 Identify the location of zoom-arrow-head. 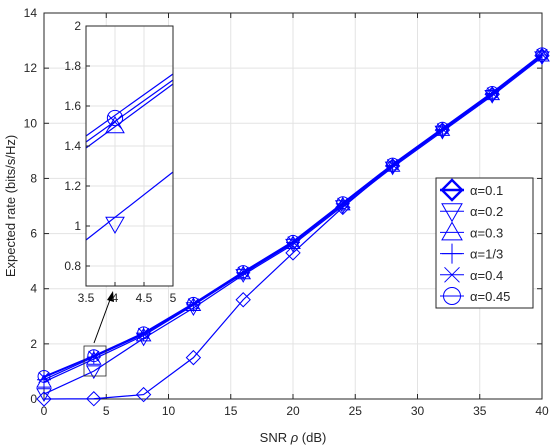
(110, 296).